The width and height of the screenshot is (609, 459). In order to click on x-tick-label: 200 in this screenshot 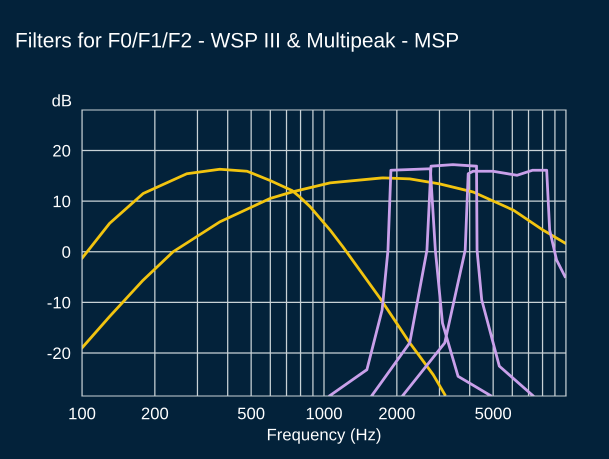, I will do `click(155, 414)`.